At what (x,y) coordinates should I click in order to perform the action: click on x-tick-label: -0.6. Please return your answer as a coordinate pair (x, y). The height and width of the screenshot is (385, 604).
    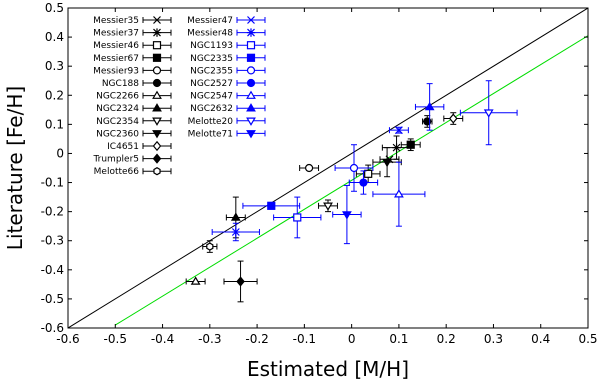
    Looking at the image, I should click on (67, 339).